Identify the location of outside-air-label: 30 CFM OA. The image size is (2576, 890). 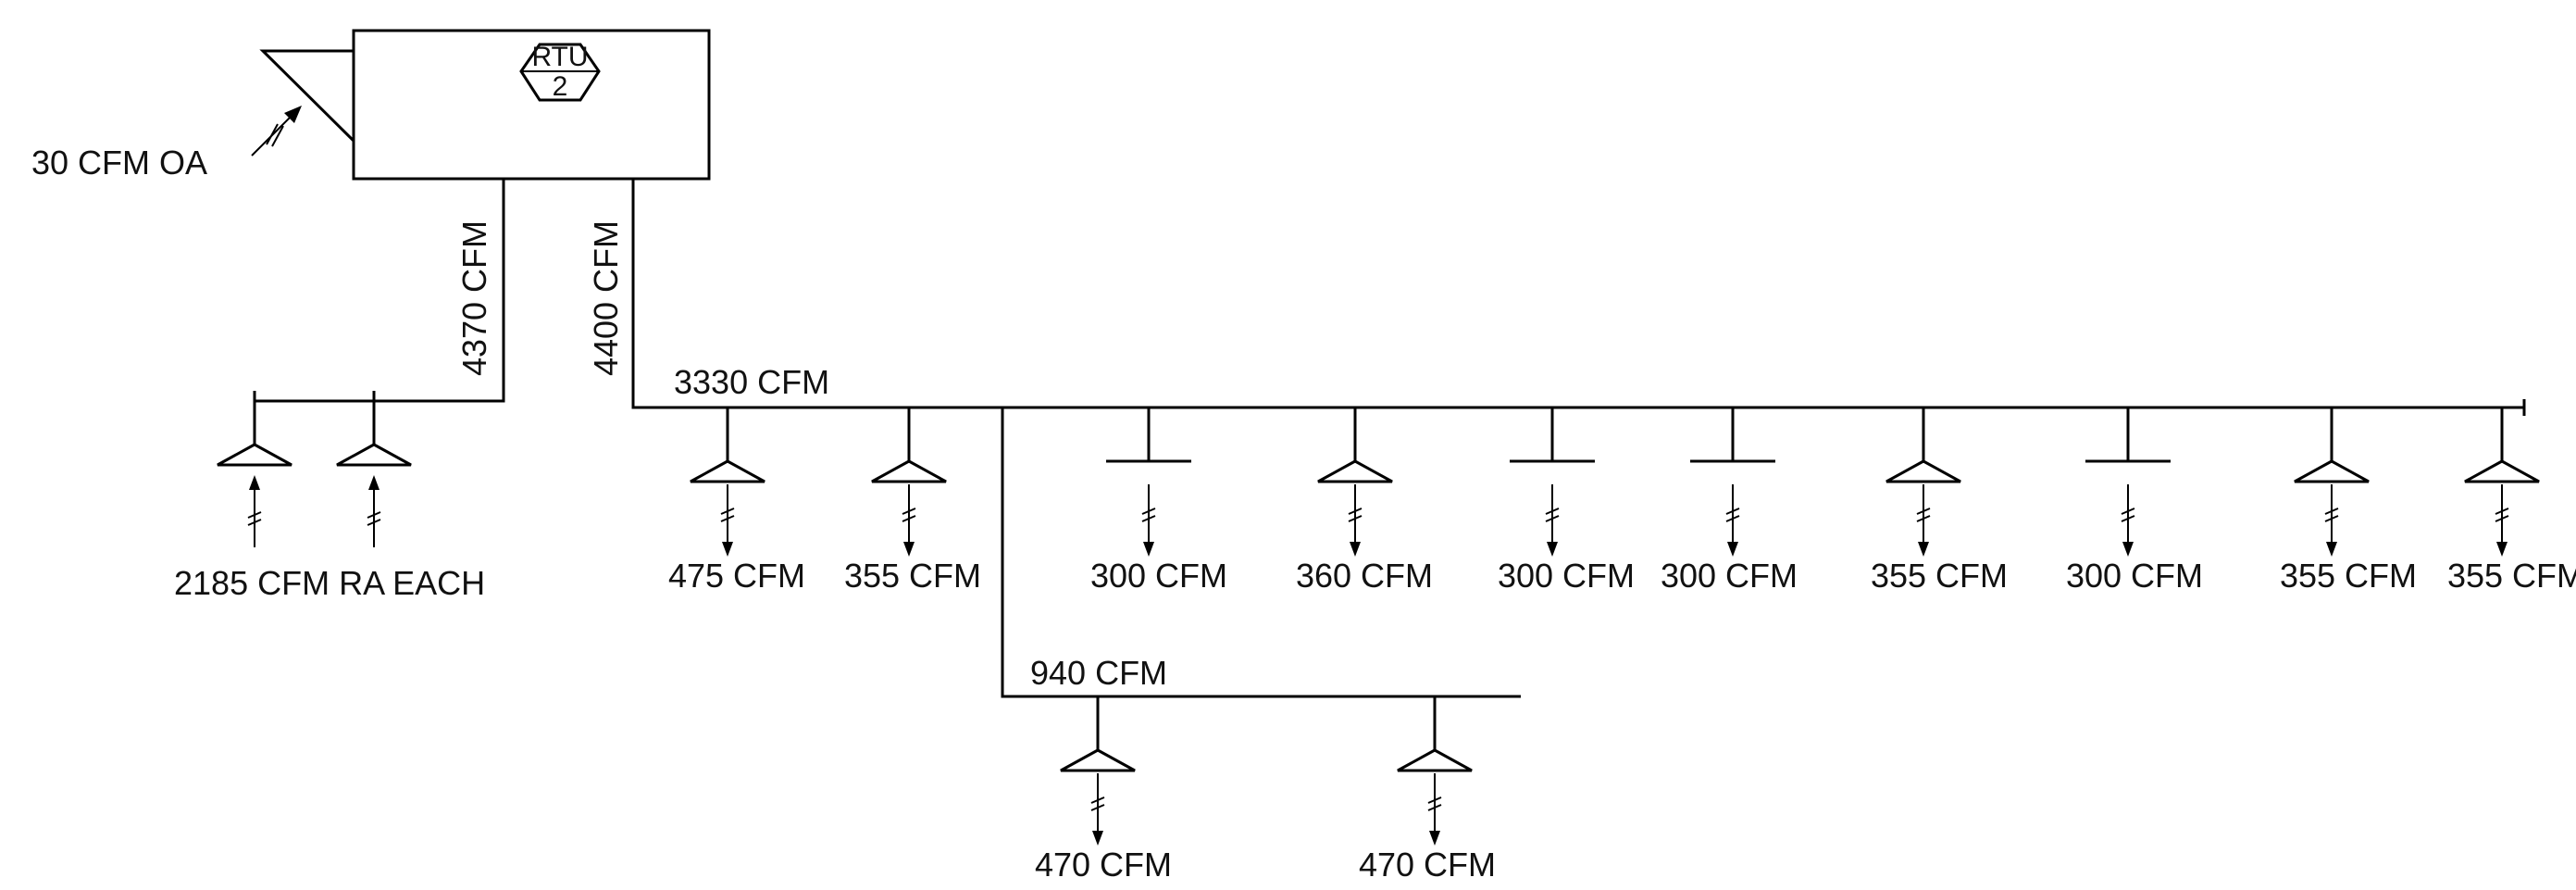
(119, 163).